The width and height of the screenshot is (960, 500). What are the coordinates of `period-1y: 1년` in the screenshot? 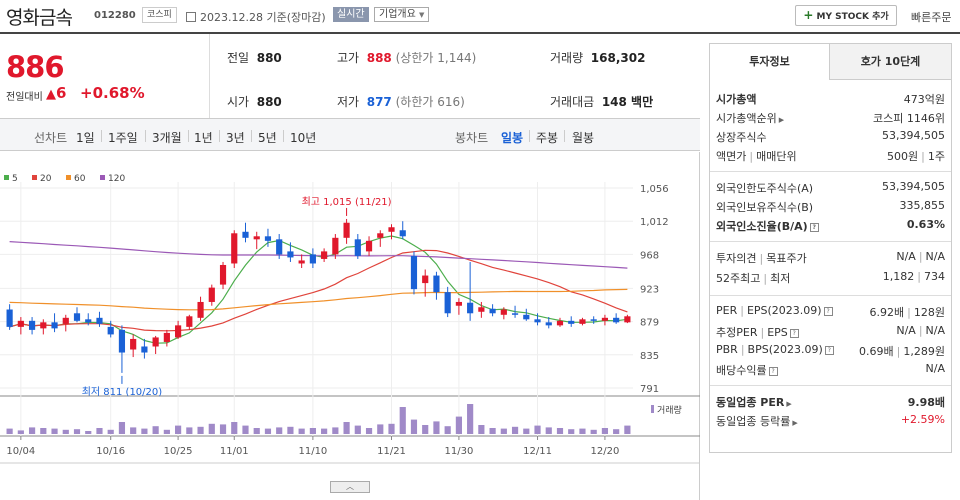 It's located at (203, 138).